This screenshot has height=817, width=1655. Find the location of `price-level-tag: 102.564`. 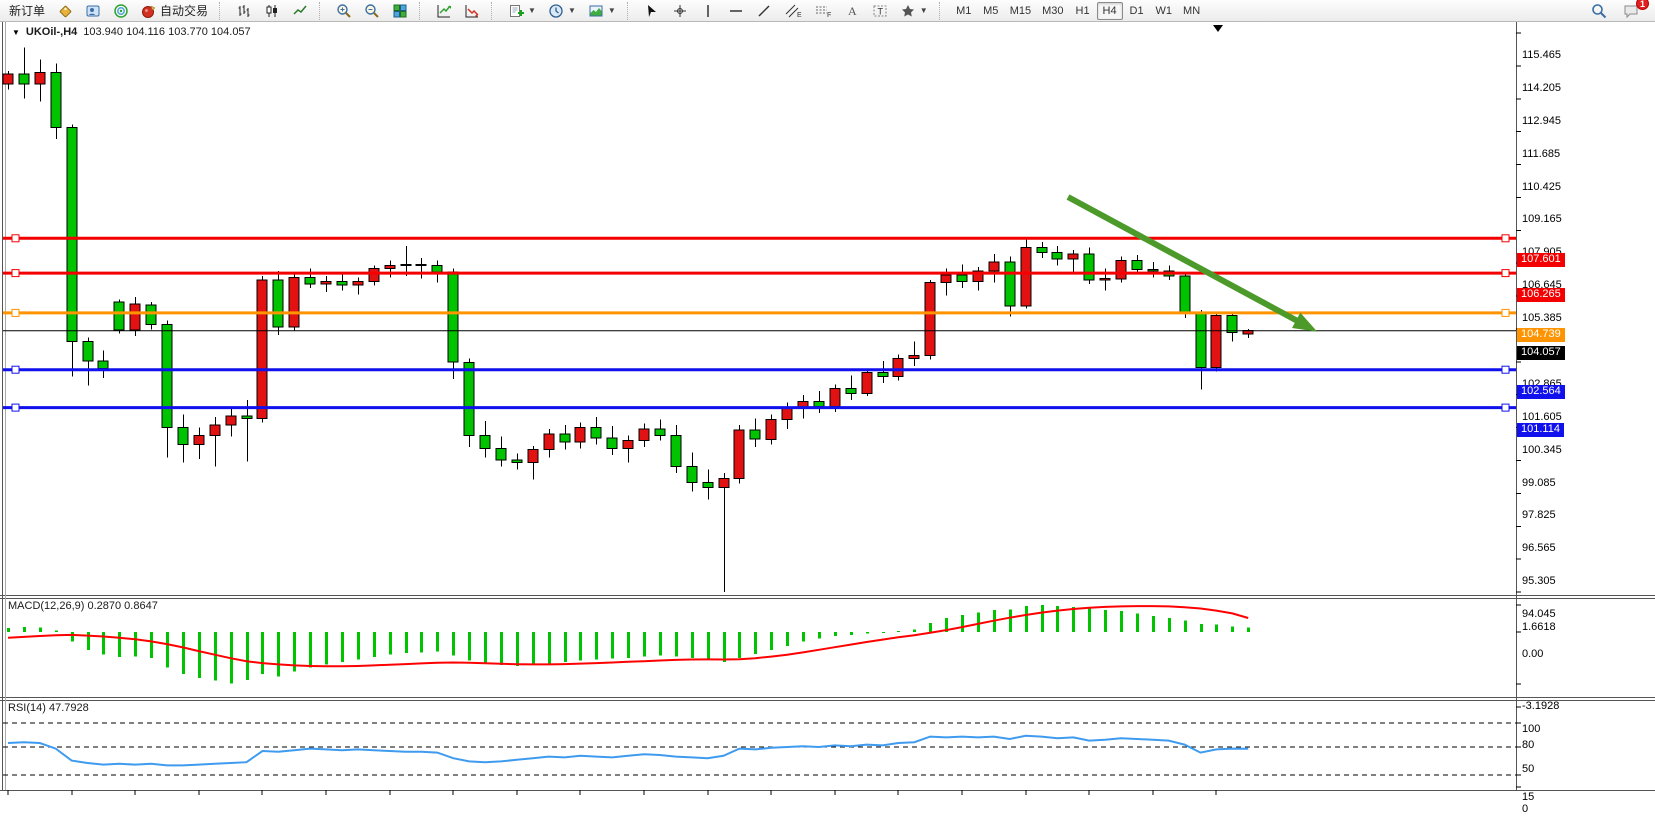

price-level-tag: 102.564 is located at coordinates (1541, 391).